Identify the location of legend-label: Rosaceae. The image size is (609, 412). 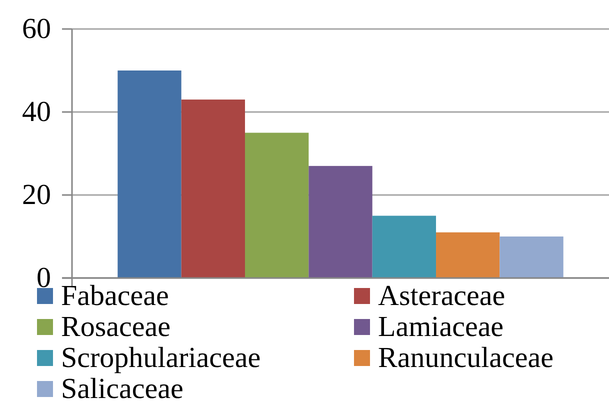
(115, 327).